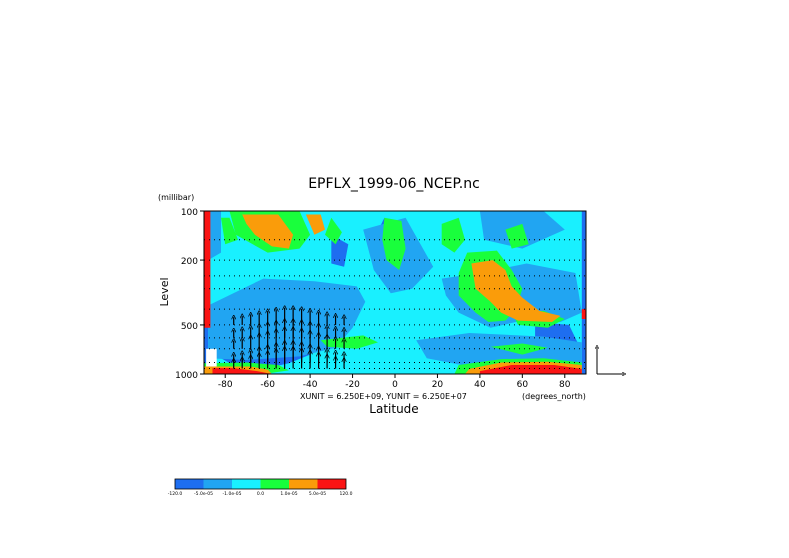 The image size is (789, 558). Describe the element at coordinates (383, 396) in the screenshot. I see `vector-scale-text: XUNIT = 6.250E+09, YUNIT = 6.250E+07` at that location.